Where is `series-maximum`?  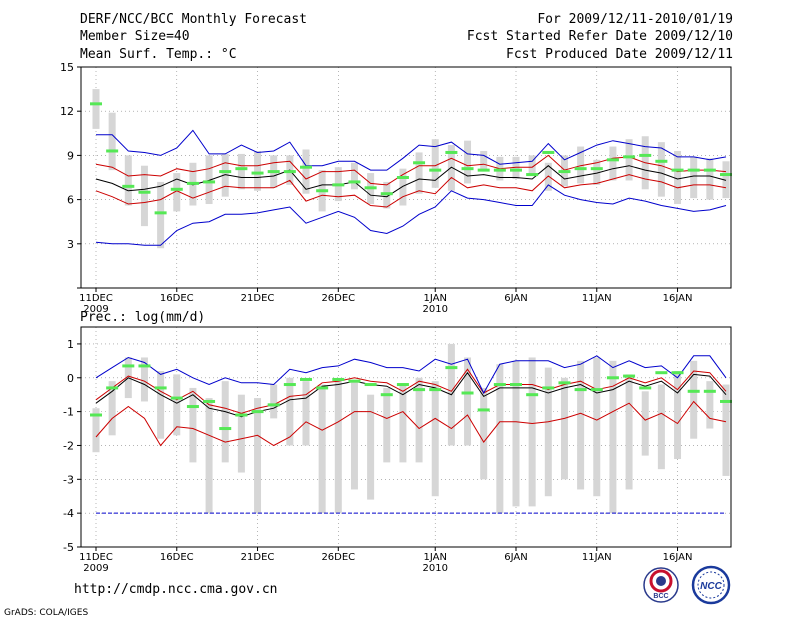
series-maximum is located at coordinates (411, 375).